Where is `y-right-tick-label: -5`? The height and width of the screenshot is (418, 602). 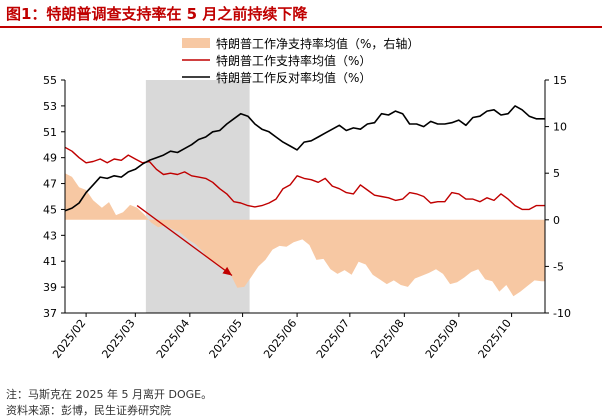
y-right-tick-label: -5 is located at coordinates (558, 266).